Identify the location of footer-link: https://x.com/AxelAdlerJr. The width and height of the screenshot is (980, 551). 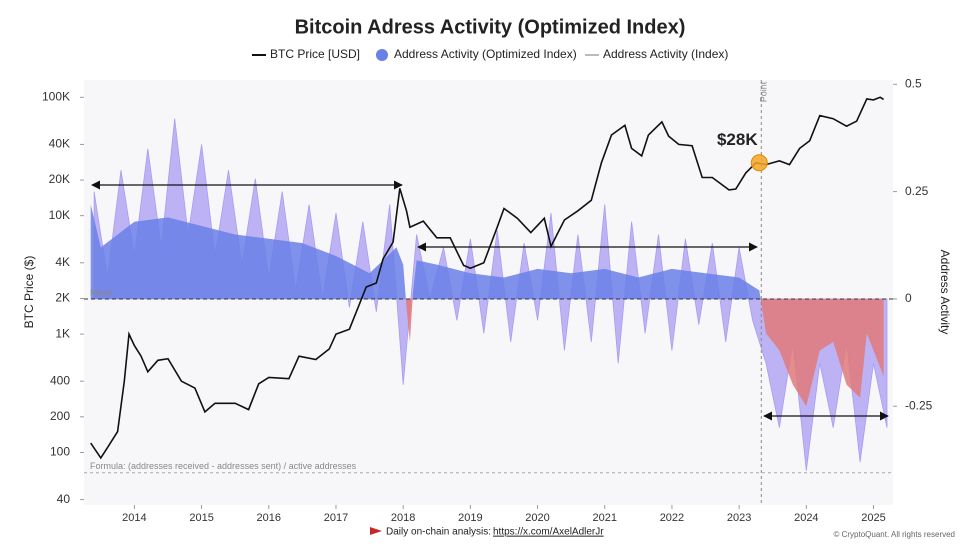
(548, 532).